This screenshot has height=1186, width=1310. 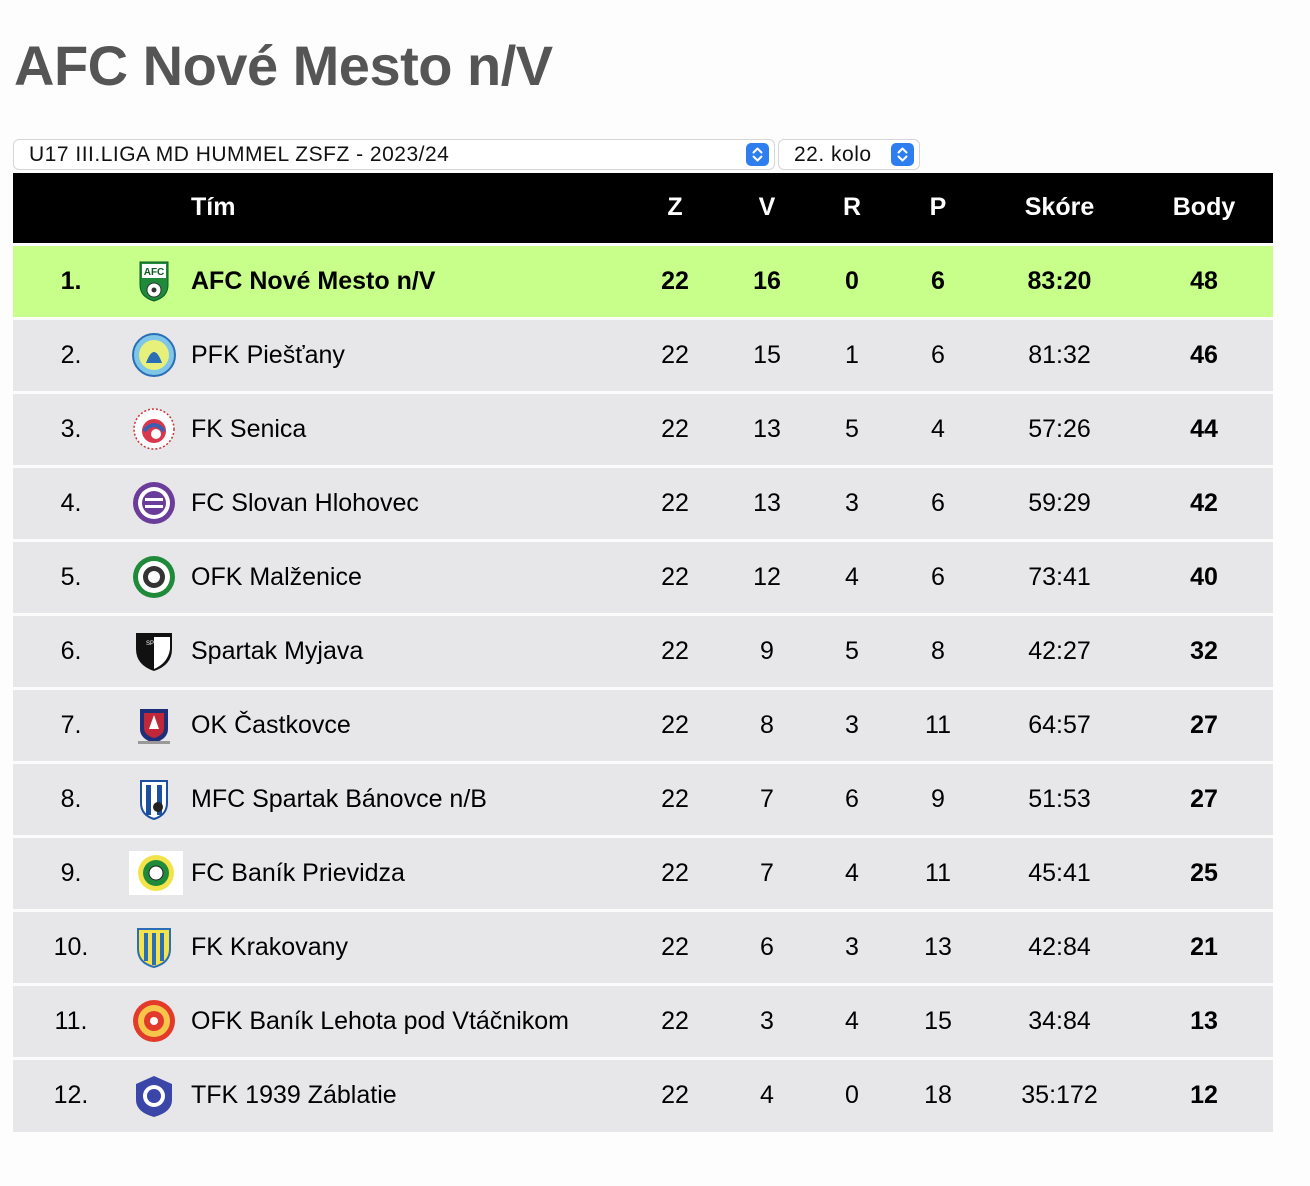 What do you see at coordinates (71, 724) in the screenshot?
I see `rank-cell: 7.` at bounding box center [71, 724].